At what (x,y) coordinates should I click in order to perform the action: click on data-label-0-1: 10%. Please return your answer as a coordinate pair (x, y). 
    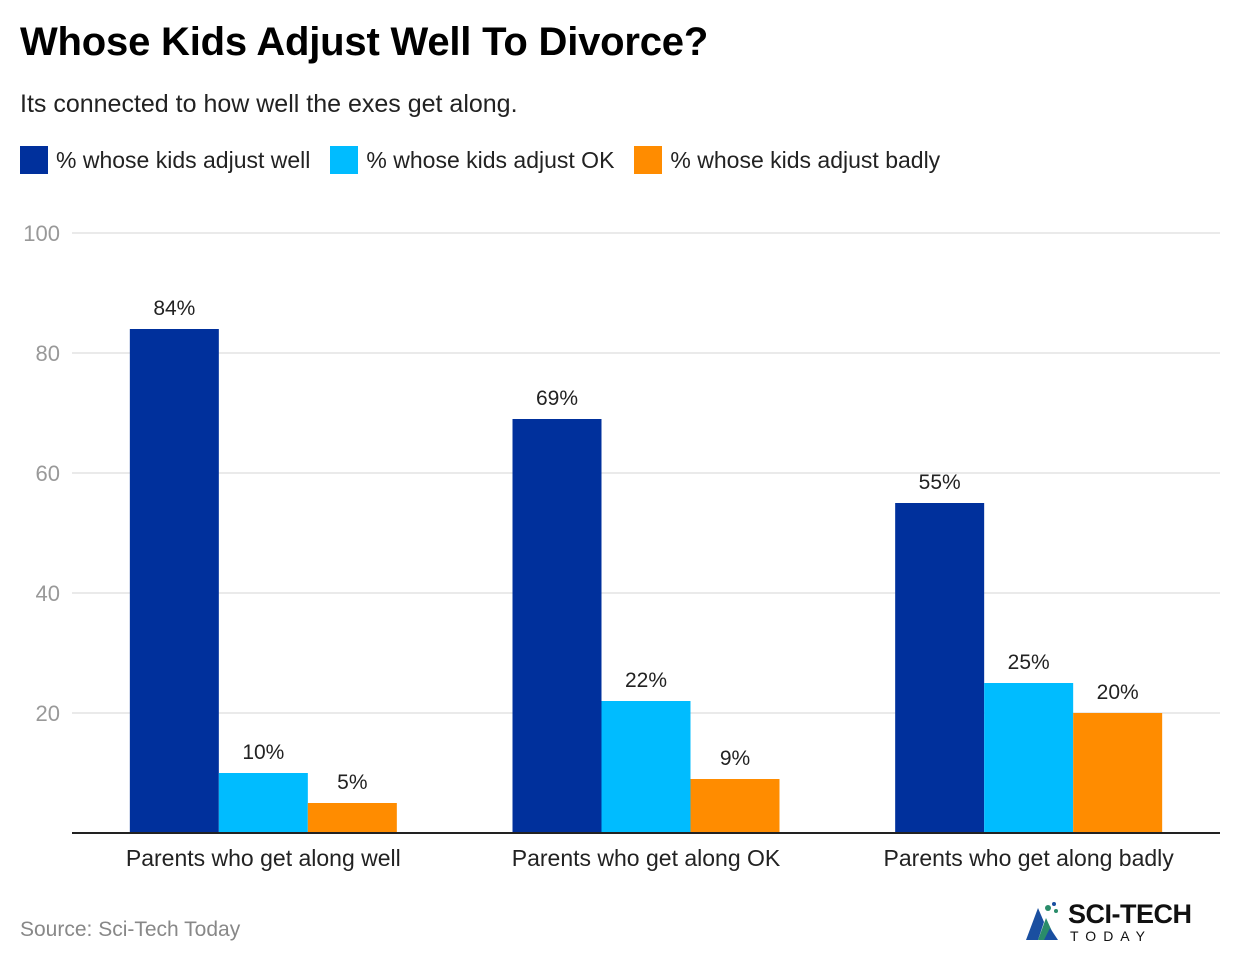
    Looking at the image, I should click on (263, 752).